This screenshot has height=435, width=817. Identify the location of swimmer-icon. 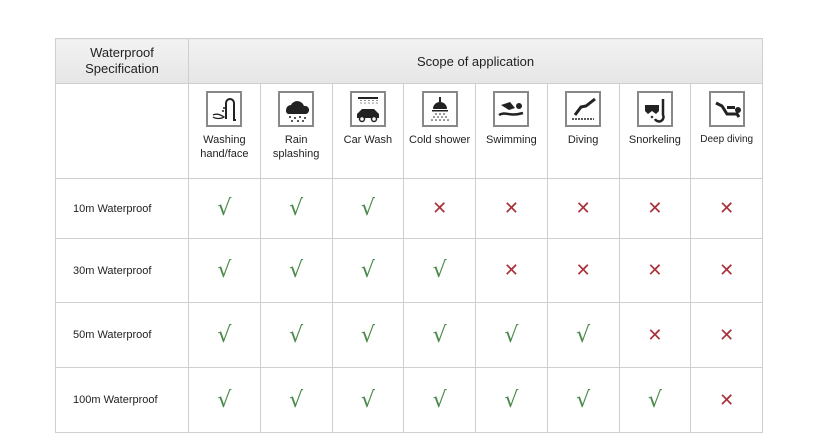
(511, 109).